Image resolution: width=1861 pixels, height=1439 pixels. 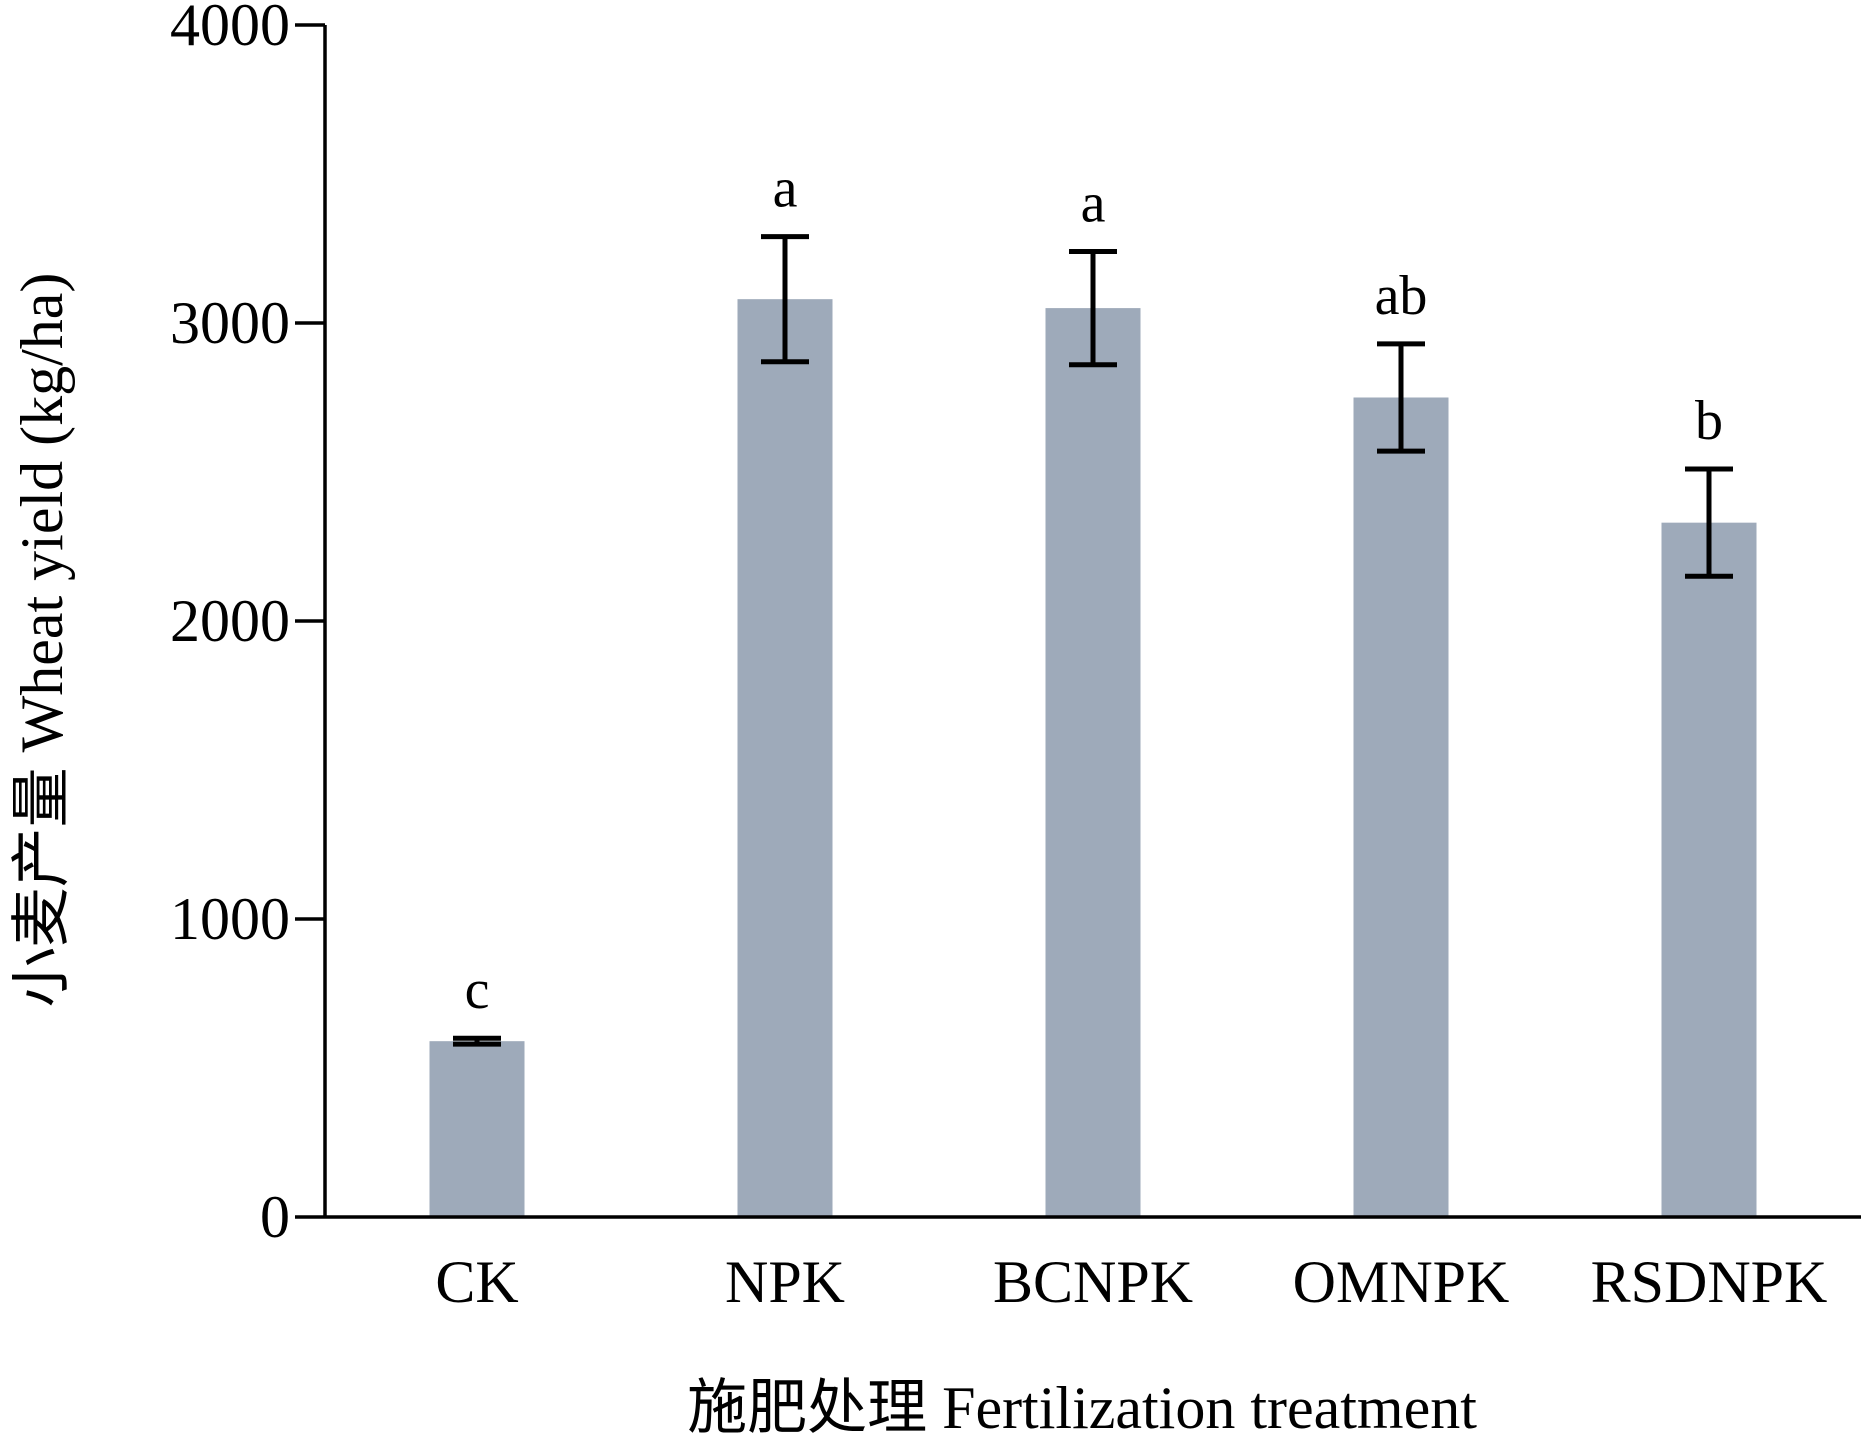 What do you see at coordinates (230, 621) in the screenshot?
I see `y-tick-label: 2000` at bounding box center [230, 621].